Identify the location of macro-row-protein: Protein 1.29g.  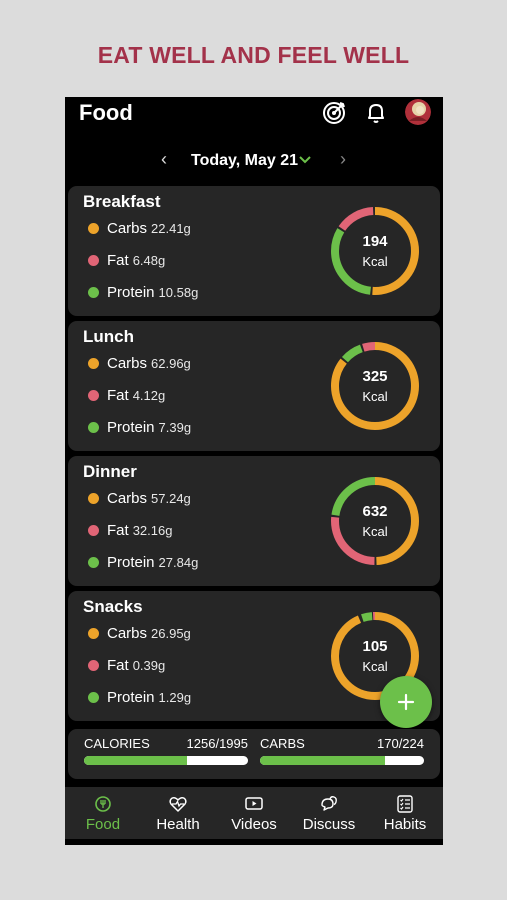
(139, 699).